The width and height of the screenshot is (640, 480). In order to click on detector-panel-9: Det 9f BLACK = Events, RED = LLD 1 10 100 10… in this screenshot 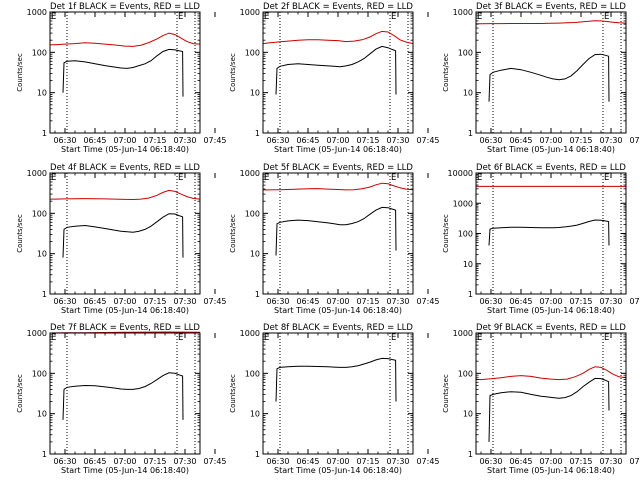, I will do `click(541, 399)`.